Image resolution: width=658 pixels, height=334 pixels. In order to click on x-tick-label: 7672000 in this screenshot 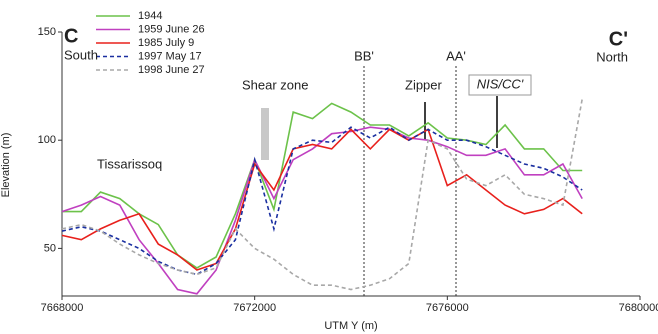, I will do `click(254, 308)`.